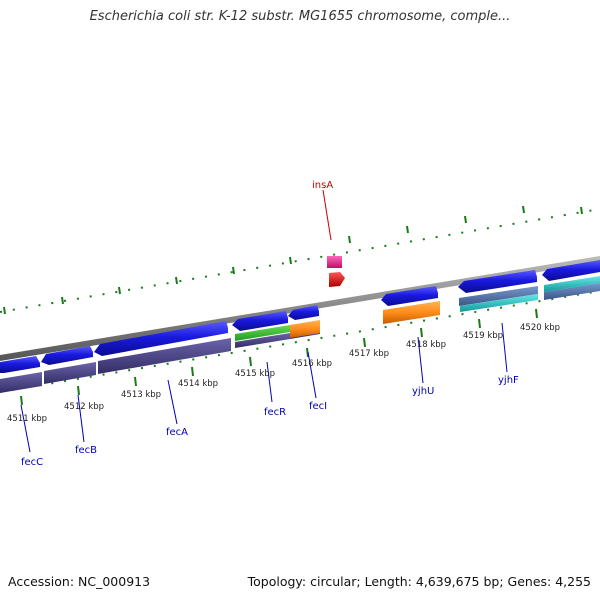 This screenshot has width=600, height=600. I want to click on mobile-element-insA-box, so click(334, 262).